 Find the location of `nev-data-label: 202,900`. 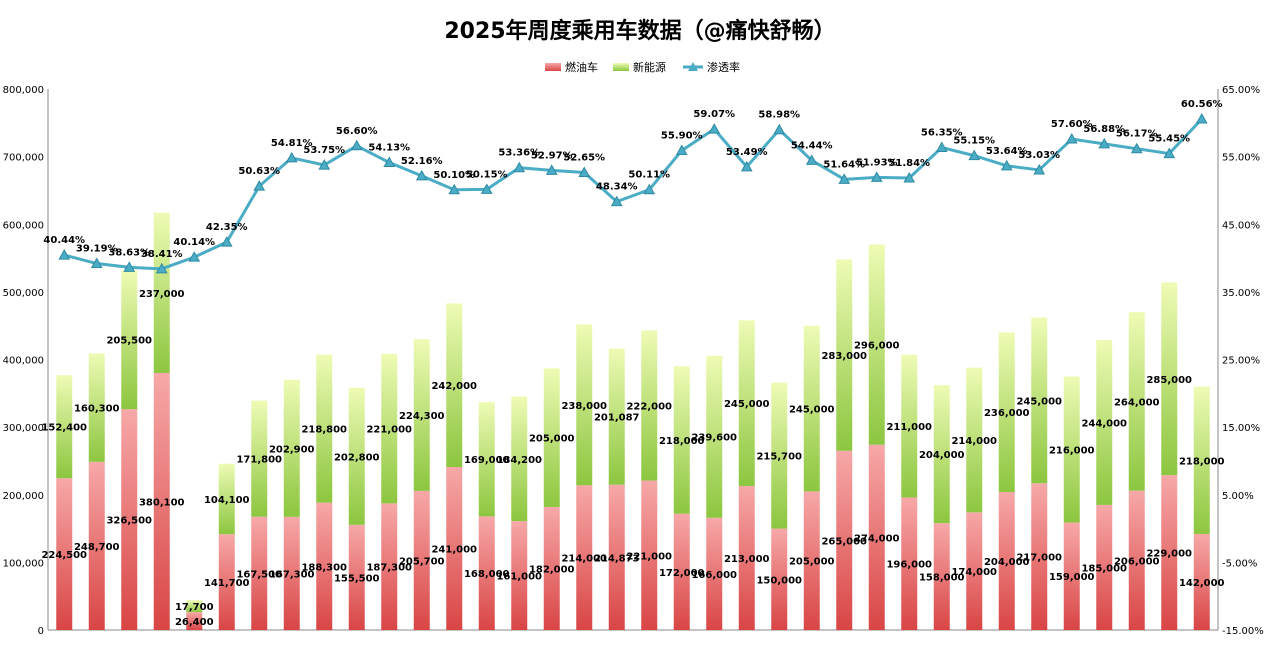

nev-data-label: 202,900 is located at coordinates (292, 449).